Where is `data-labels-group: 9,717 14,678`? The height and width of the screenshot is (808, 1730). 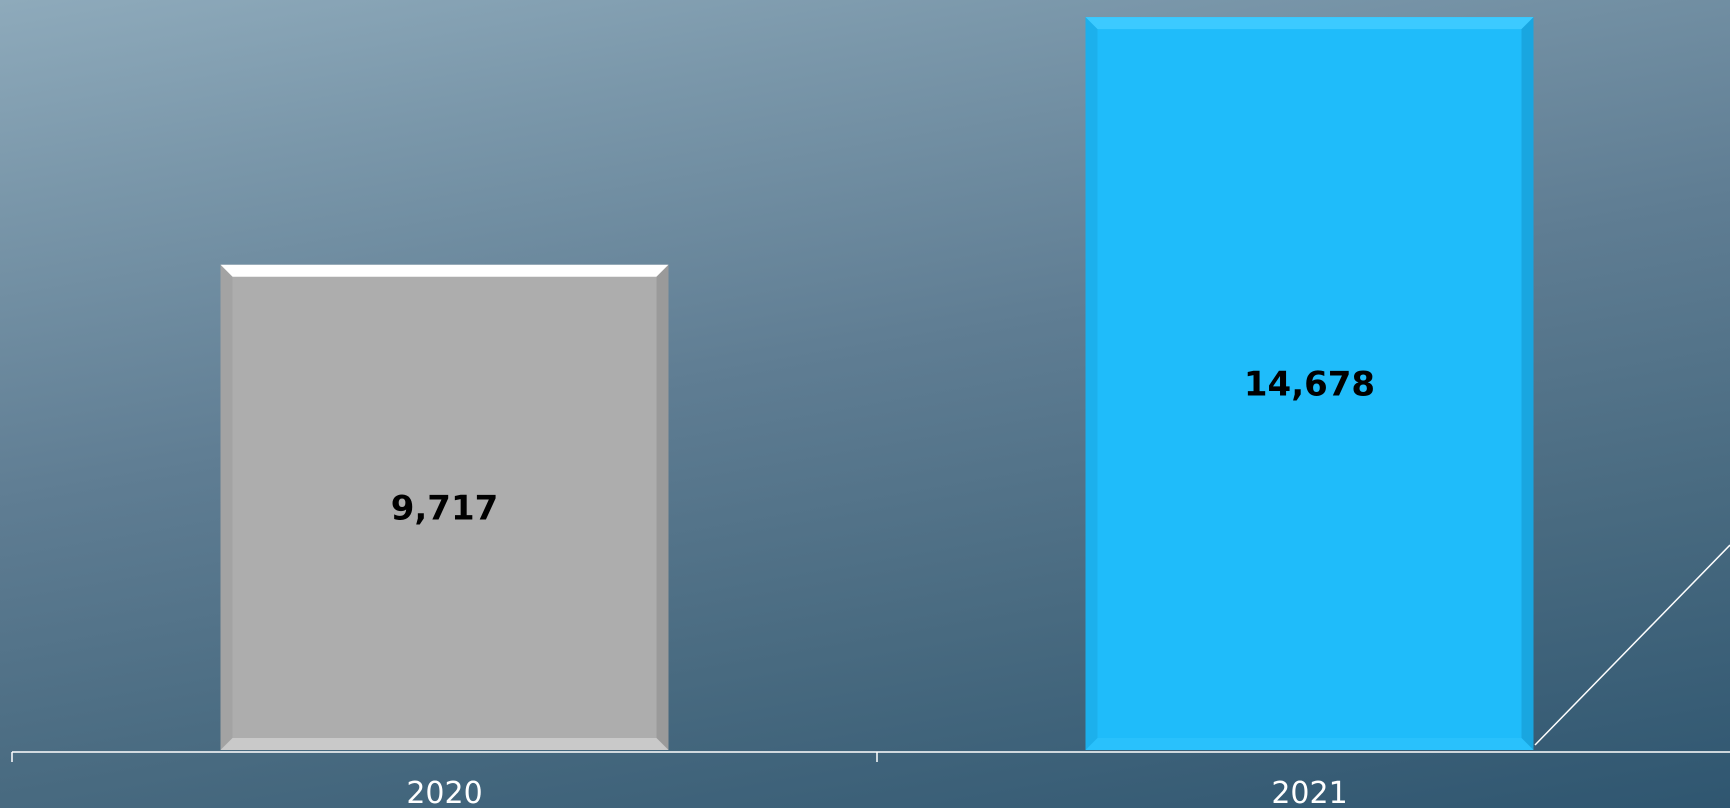
data-labels-group: 9,717 14,678 is located at coordinates (883, 447).